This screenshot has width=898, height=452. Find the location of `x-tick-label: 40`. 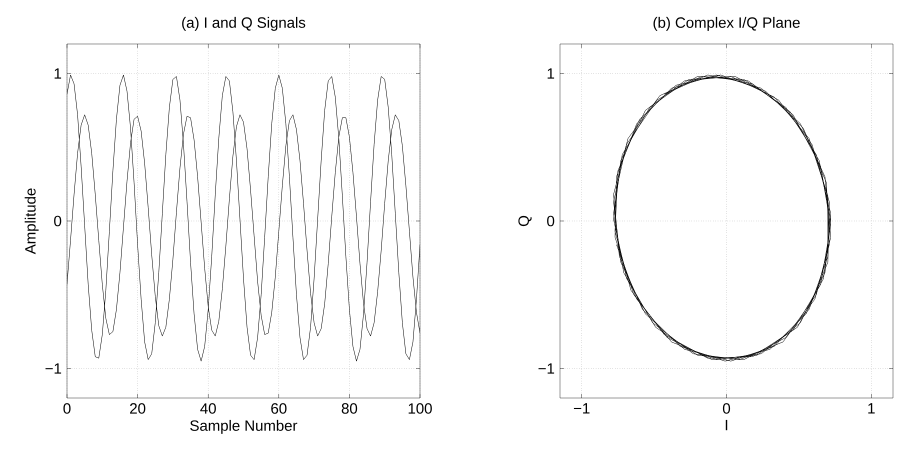

x-tick-label: 40 is located at coordinates (208, 408).